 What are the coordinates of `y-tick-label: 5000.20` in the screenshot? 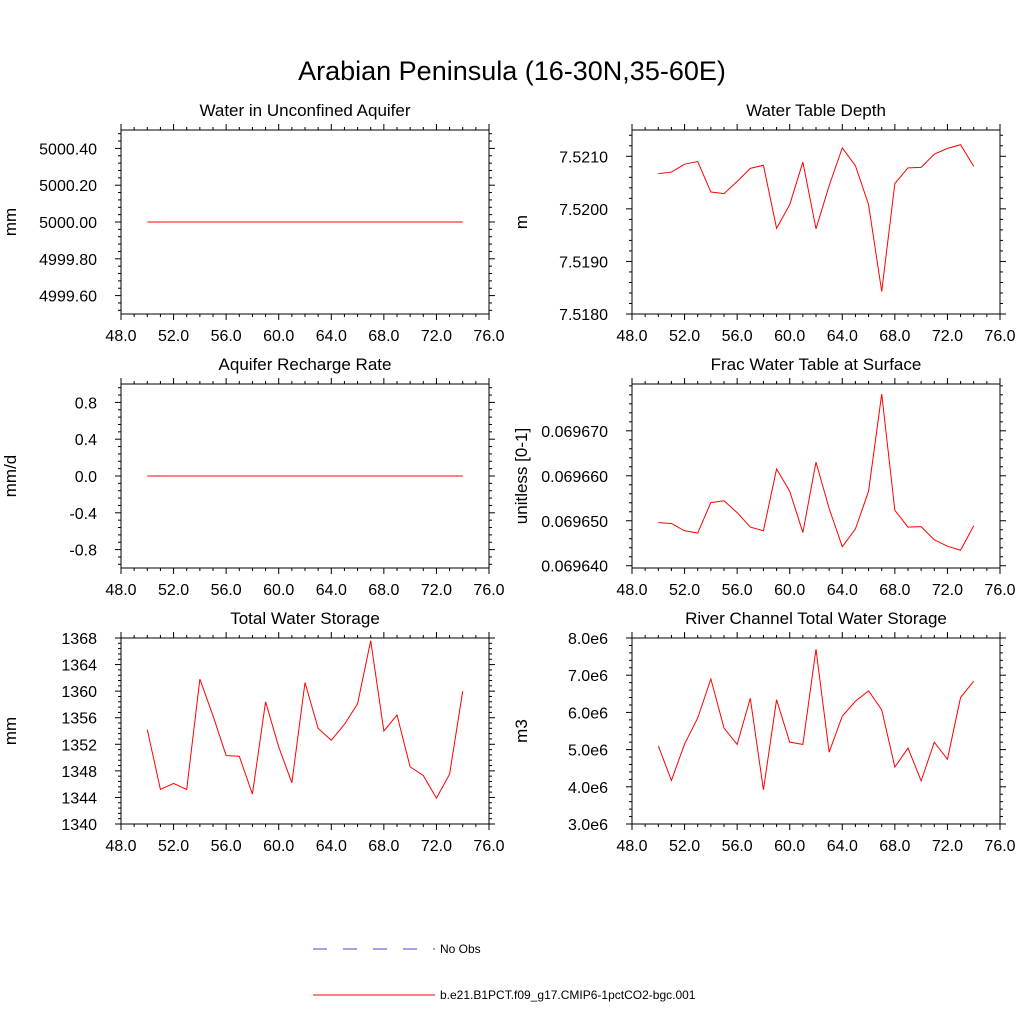 It's located at (68, 186).